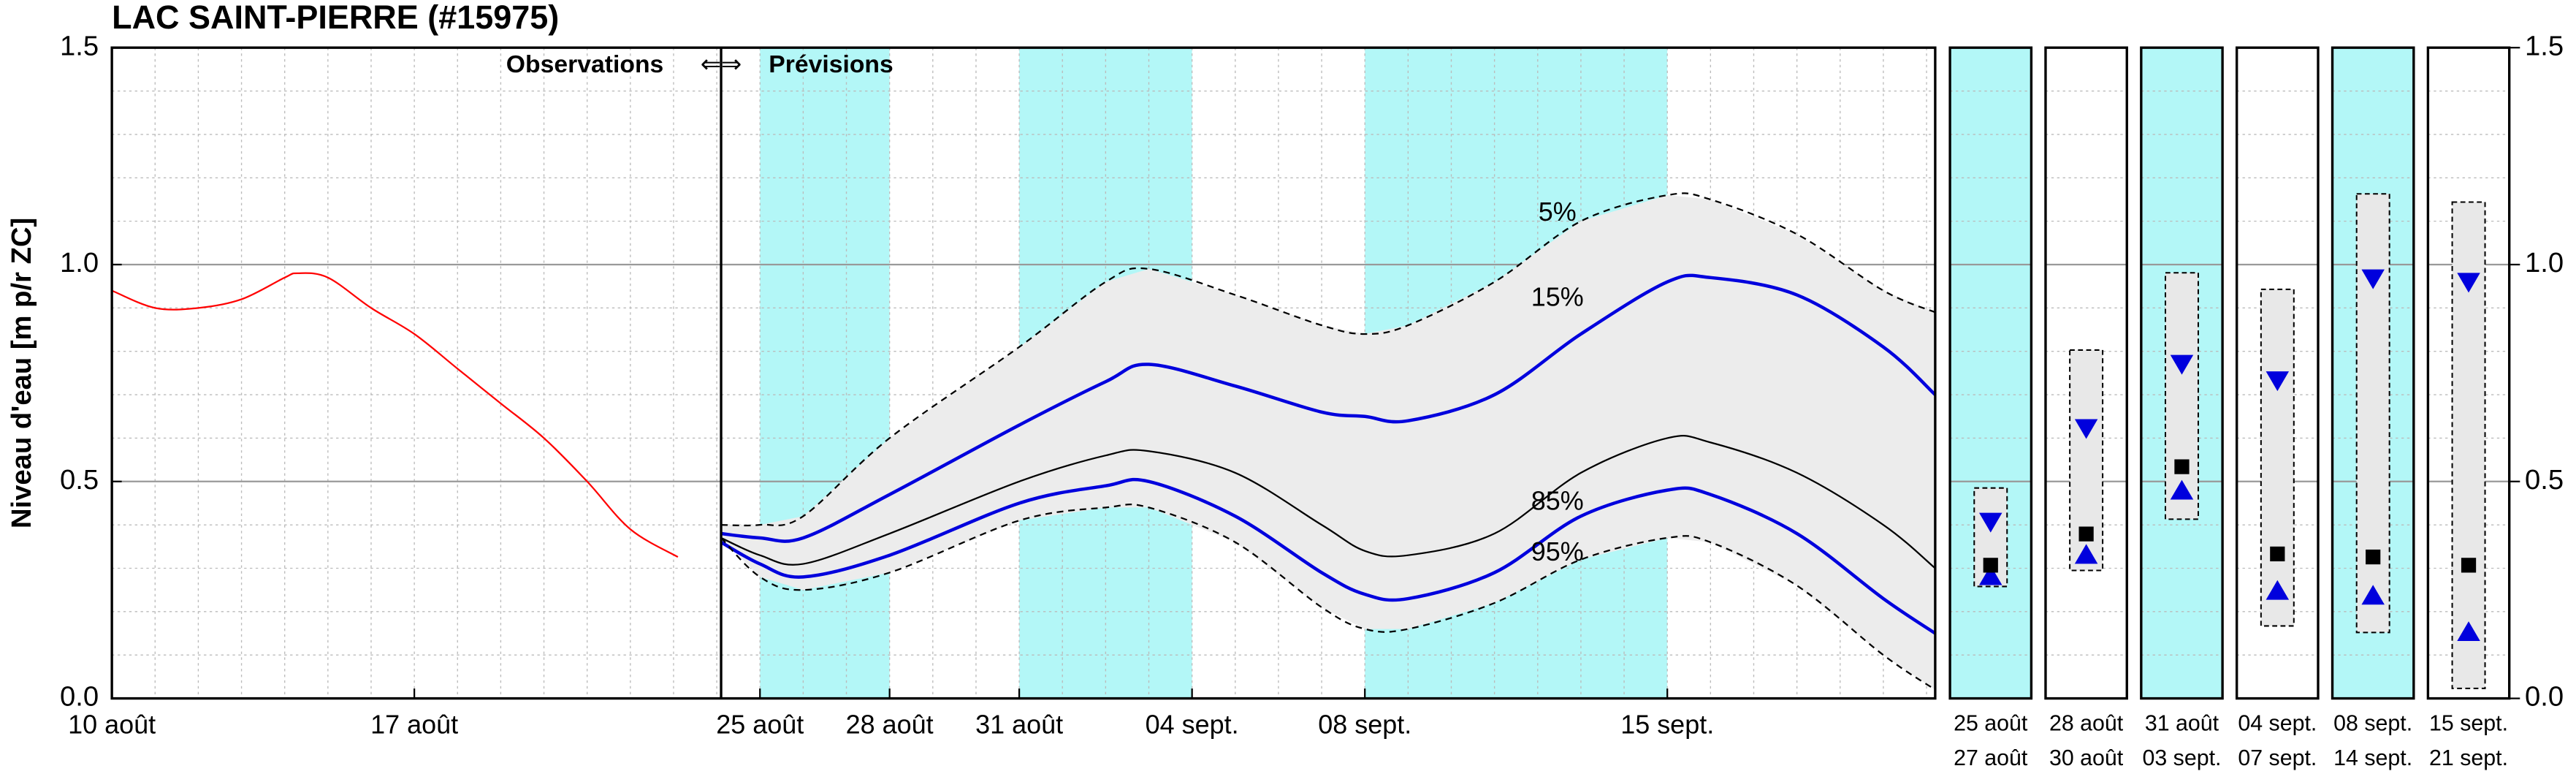 The width and height of the screenshot is (2576, 774). What do you see at coordinates (1019, 724) in the screenshot?
I see `x-tick-label: 31 août` at bounding box center [1019, 724].